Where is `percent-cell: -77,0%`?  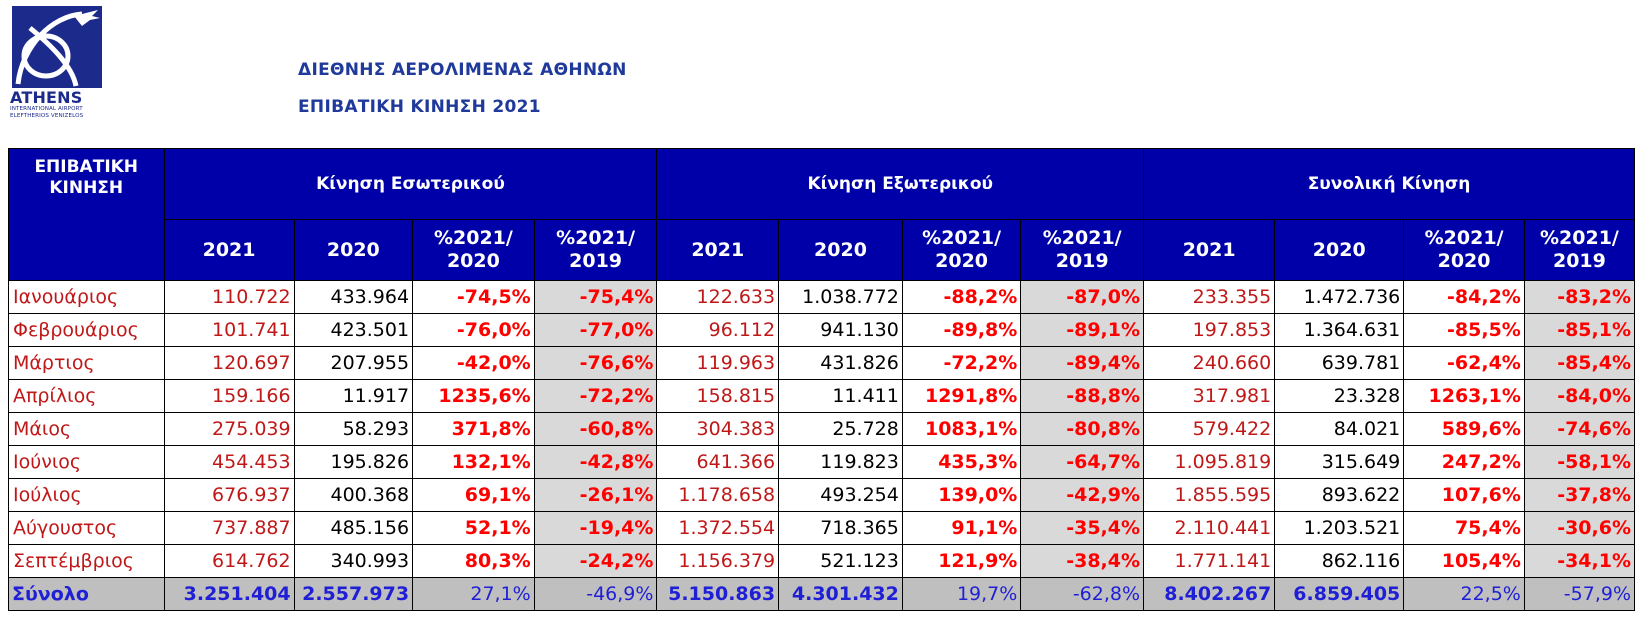 percent-cell: -77,0% is located at coordinates (595, 330).